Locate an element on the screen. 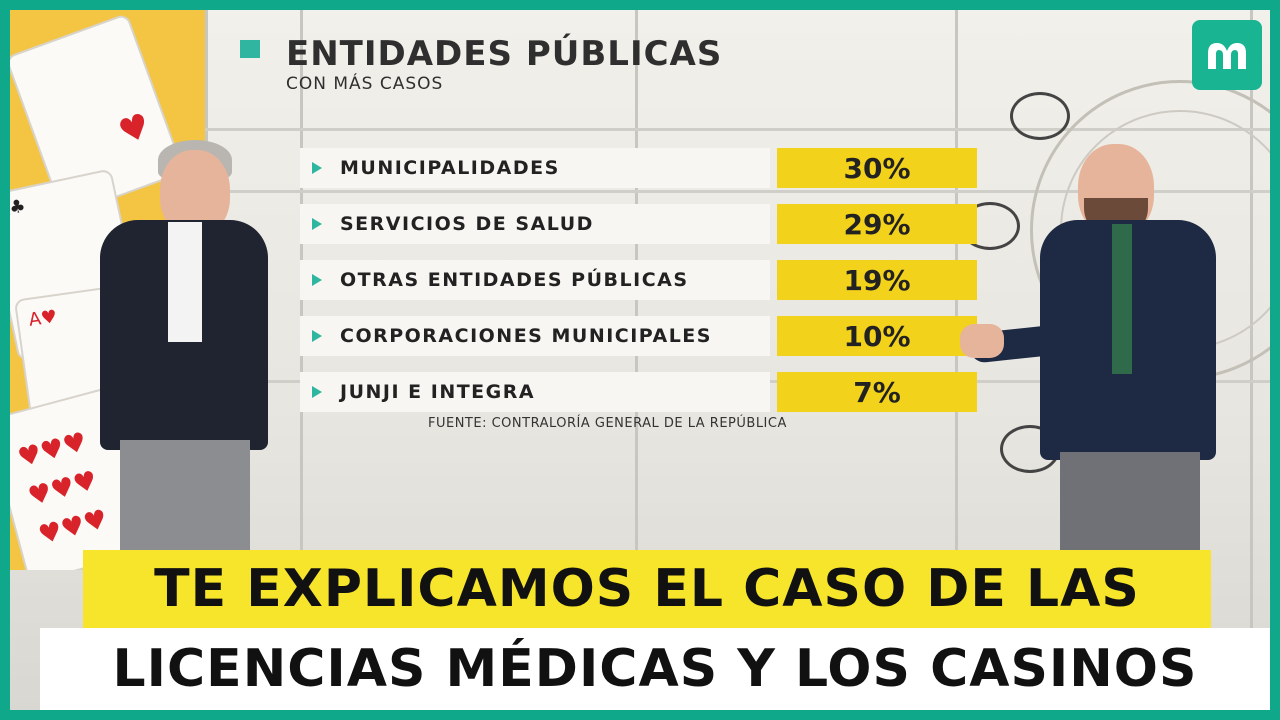 Image resolution: width=1280 pixels, height=720 pixels. stat-row: OTRAS ENTIDADES PÚBLICAS 19% is located at coordinates (640, 280).